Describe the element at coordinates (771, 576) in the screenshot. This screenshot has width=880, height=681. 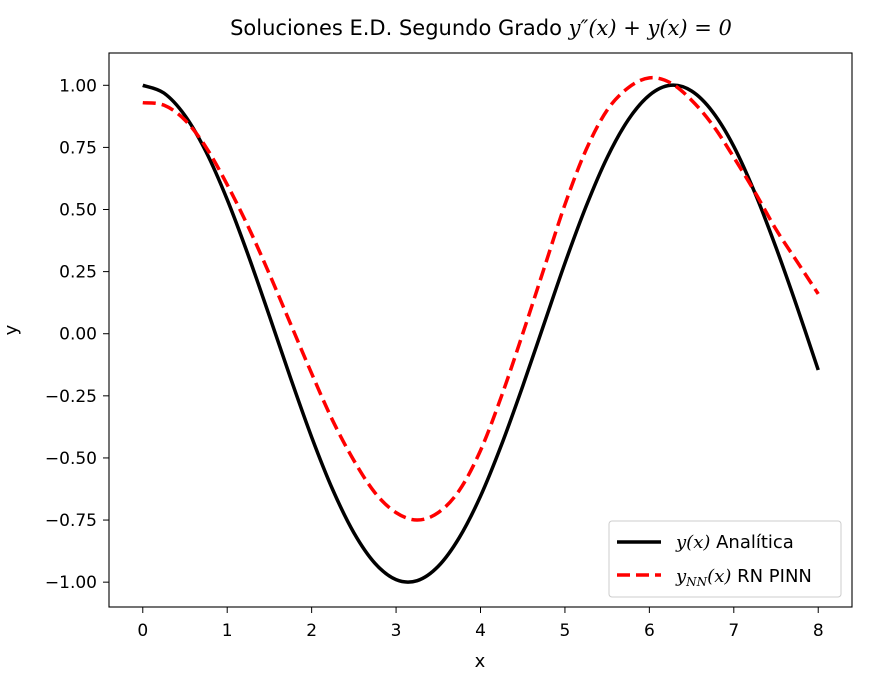
I see `legend-text-pinn: RN PINN` at that location.